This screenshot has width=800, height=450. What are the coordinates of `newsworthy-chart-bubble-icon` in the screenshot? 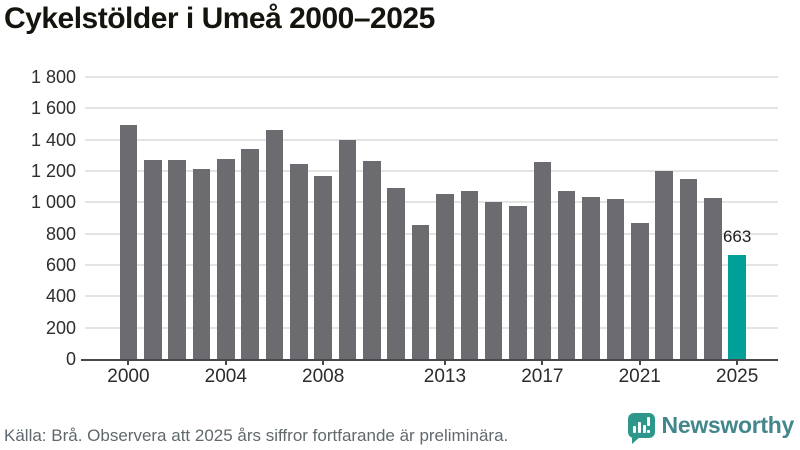 It's located at (641, 428).